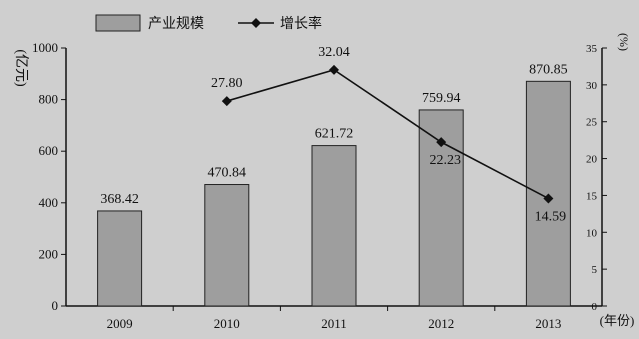 The height and width of the screenshot is (339, 639). What do you see at coordinates (592, 233) in the screenshot?
I see `y-right-tick-label: 10` at bounding box center [592, 233].